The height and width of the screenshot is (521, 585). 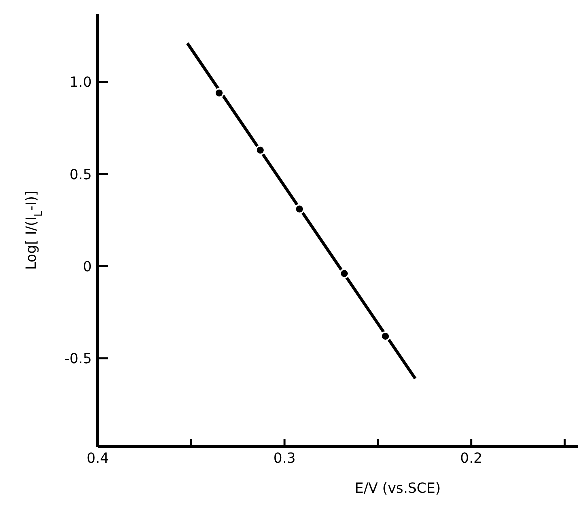 What do you see at coordinates (471, 458) in the screenshot?
I see `x-tick-label: 0.2` at bounding box center [471, 458].